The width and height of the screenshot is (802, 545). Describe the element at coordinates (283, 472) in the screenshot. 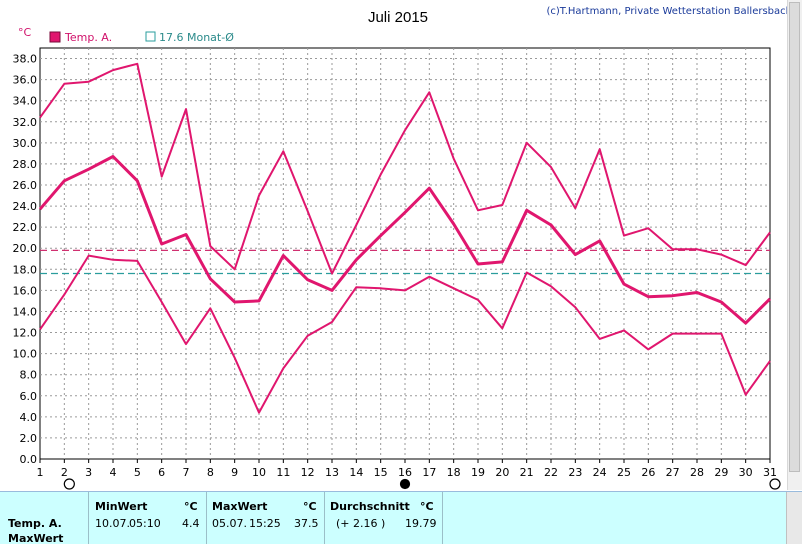

I see `x-tick-label: 11` at that location.